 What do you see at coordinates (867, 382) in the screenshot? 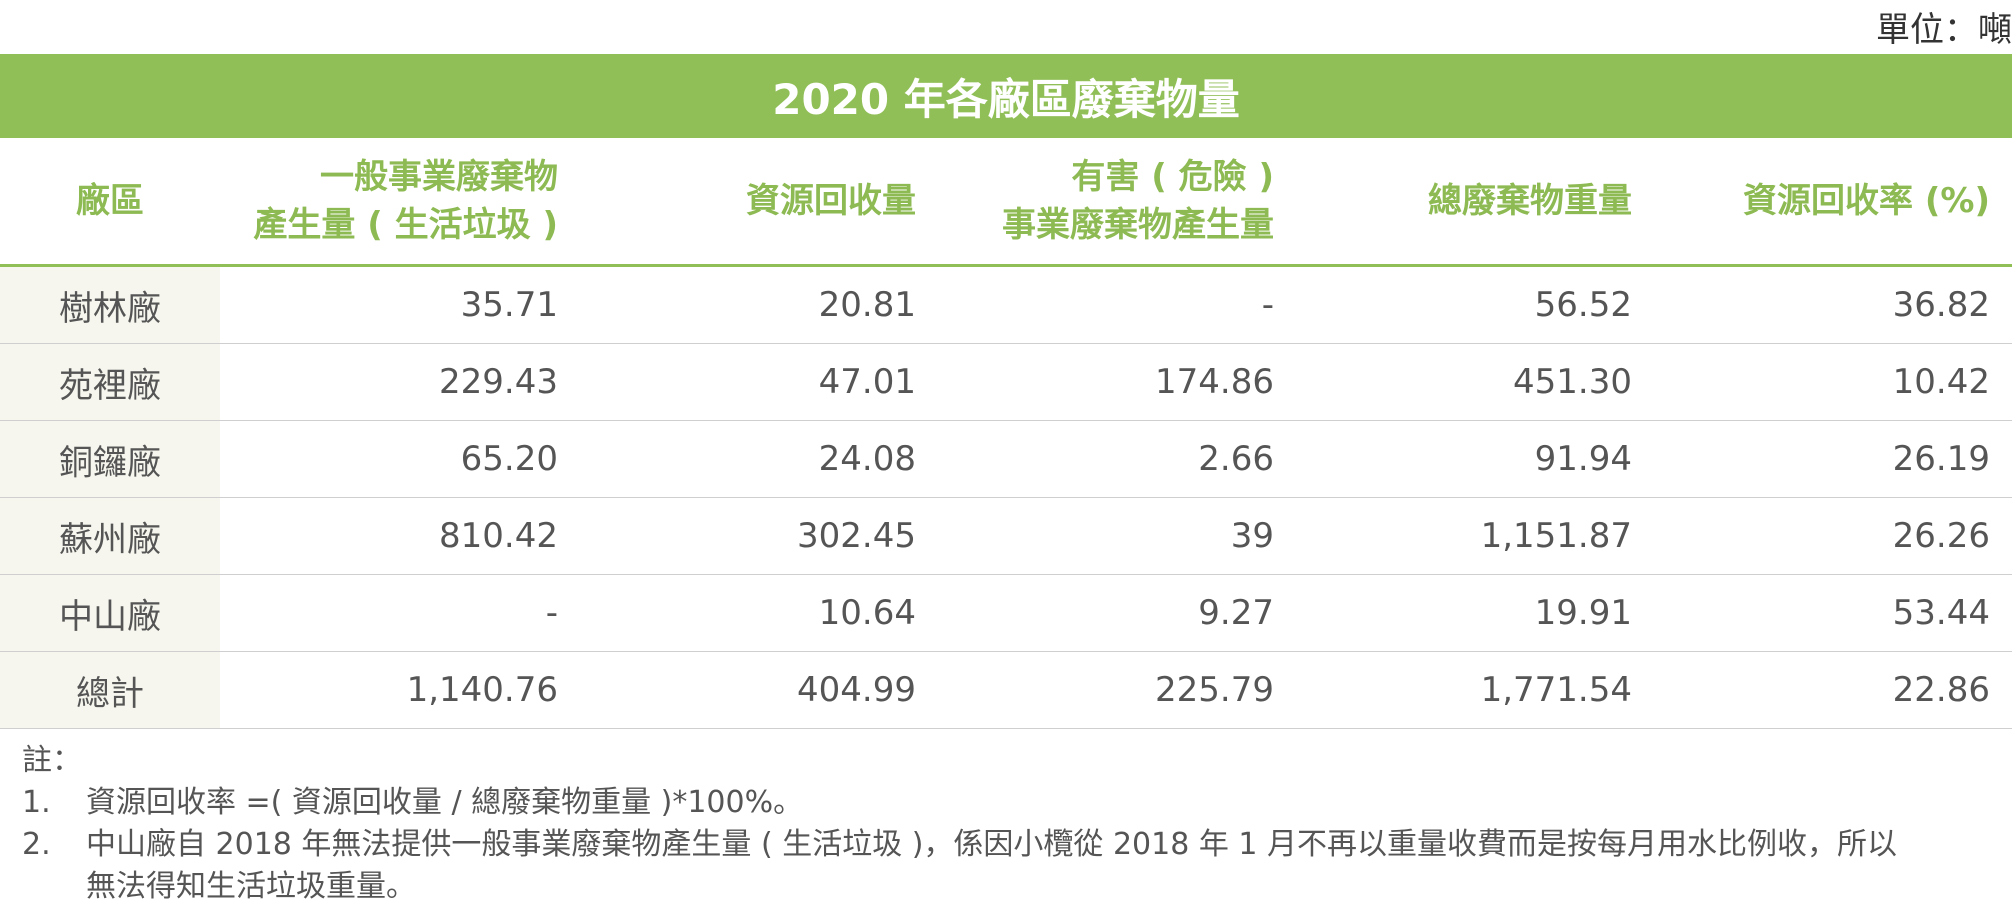
I see `recycled-cell: 47.01` at bounding box center [867, 382].